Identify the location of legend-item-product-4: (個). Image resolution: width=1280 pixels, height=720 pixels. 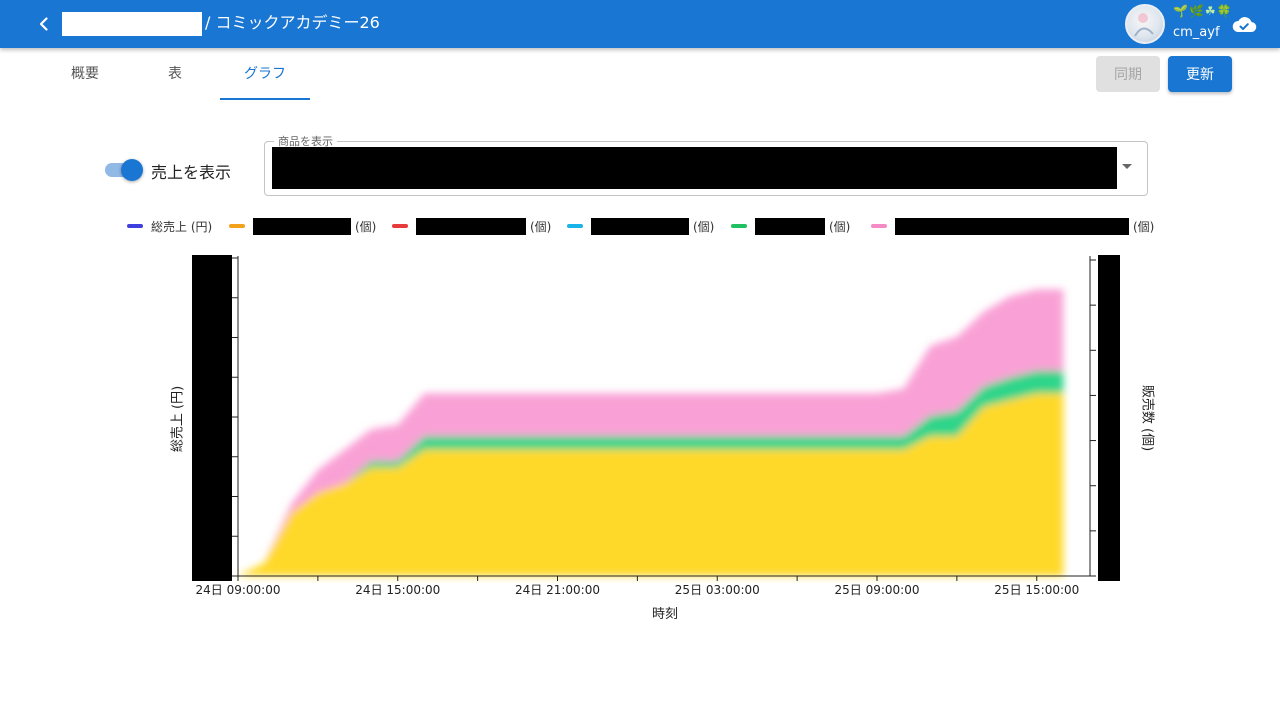
(791, 226).